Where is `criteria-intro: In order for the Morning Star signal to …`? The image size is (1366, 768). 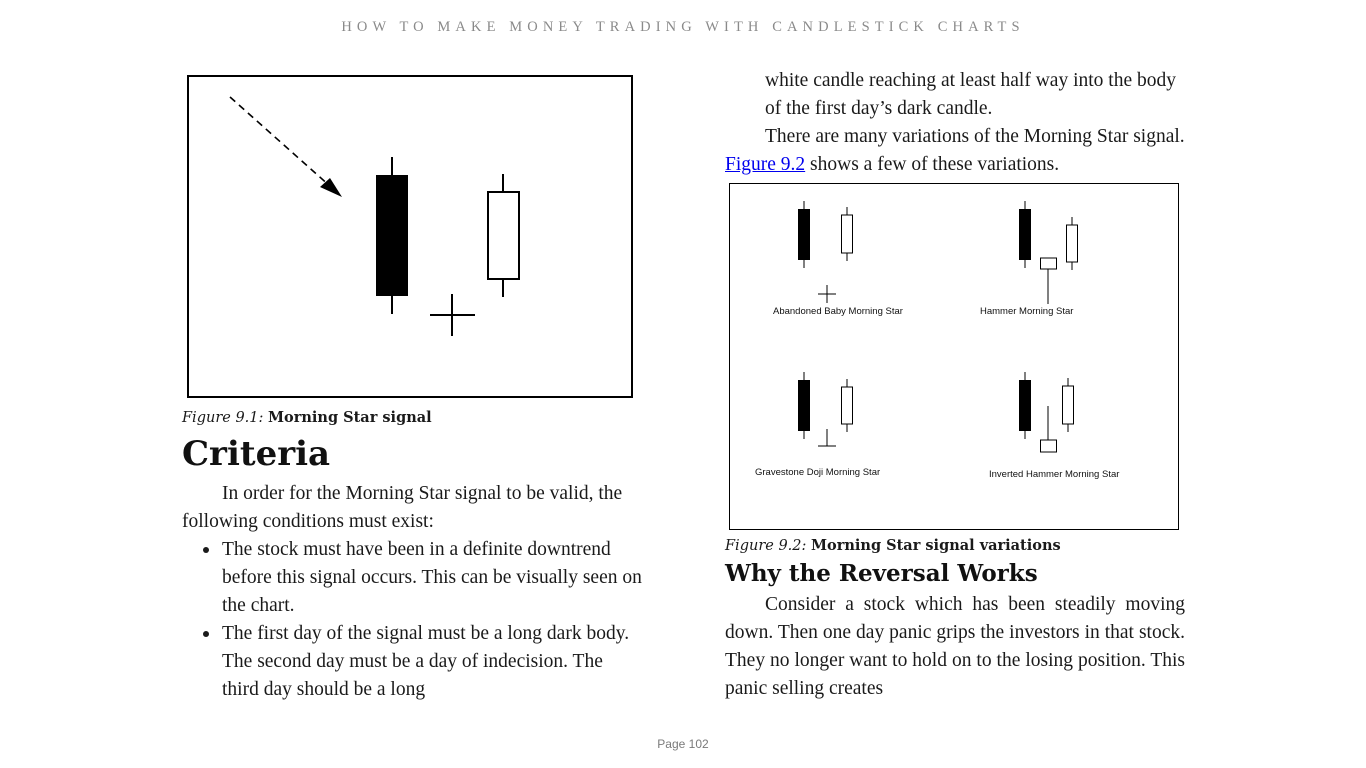 criteria-intro: In order for the Morning Star signal to … is located at coordinates (402, 507).